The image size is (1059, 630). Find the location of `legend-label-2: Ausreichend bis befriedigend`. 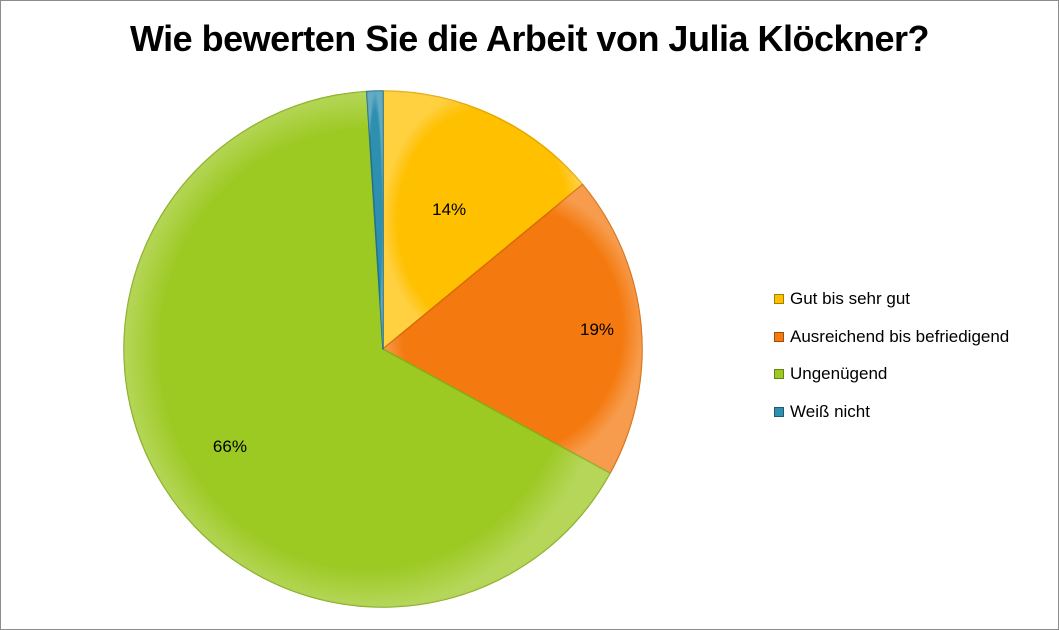

legend-label-2: Ausreichend bis befriedigend is located at coordinates (900, 336).